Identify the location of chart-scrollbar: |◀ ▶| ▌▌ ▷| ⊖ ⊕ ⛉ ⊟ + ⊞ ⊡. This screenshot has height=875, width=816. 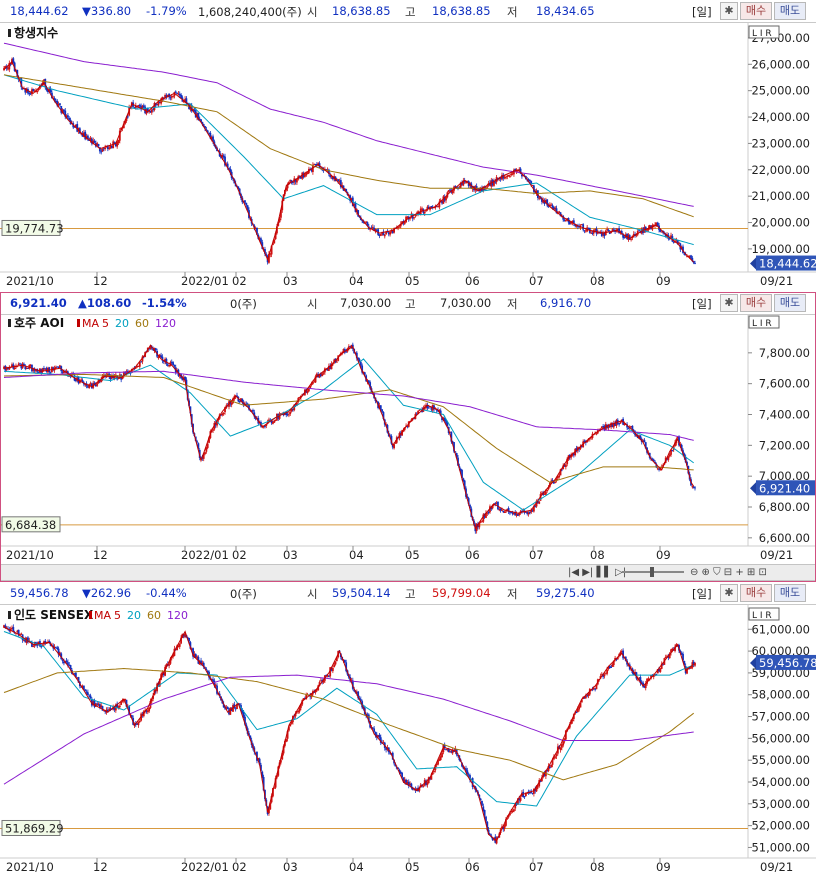
(408, 572).